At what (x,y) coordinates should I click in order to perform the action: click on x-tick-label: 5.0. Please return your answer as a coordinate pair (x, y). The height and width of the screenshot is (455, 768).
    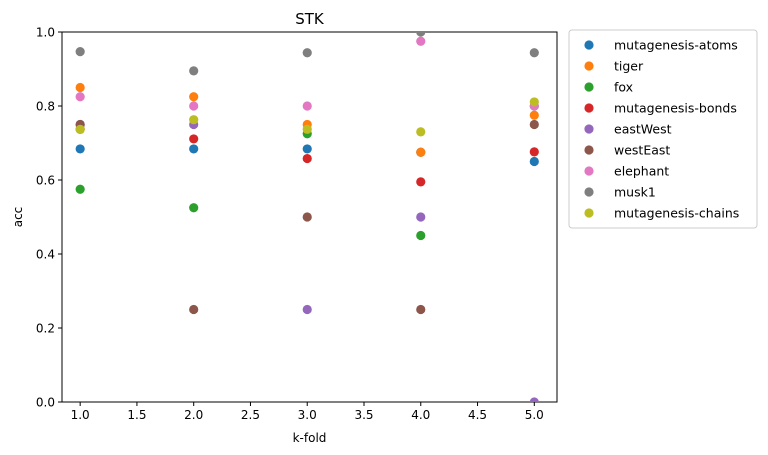
    Looking at the image, I should click on (534, 415).